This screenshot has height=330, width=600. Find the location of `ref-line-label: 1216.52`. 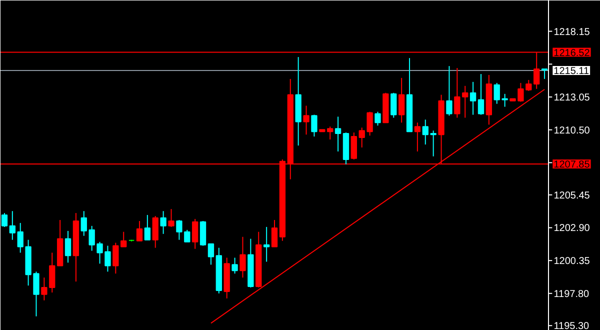

ref-line-label: 1216.52 is located at coordinates (572, 53).